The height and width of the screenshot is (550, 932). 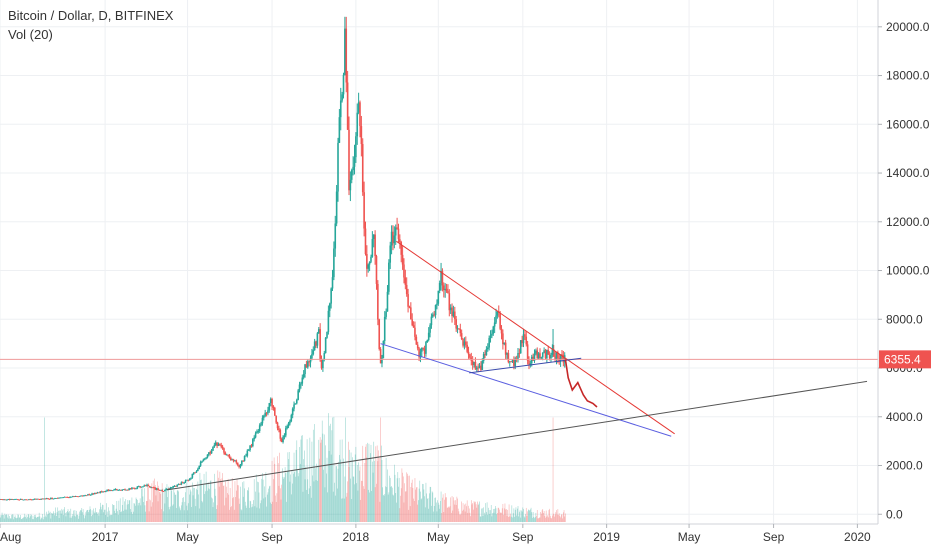 What do you see at coordinates (10, 537) in the screenshot?
I see `x-tick-label: Aug` at bounding box center [10, 537].